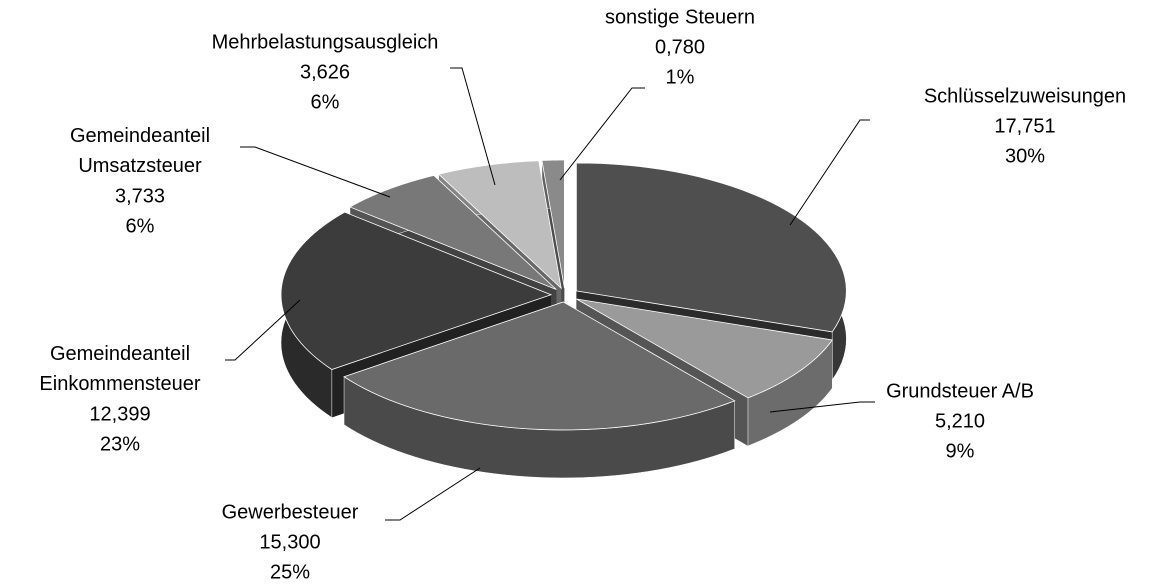 This screenshot has width=1171, height=584. What do you see at coordinates (140, 196) in the screenshot?
I see `value-label: 3,733` at bounding box center [140, 196].